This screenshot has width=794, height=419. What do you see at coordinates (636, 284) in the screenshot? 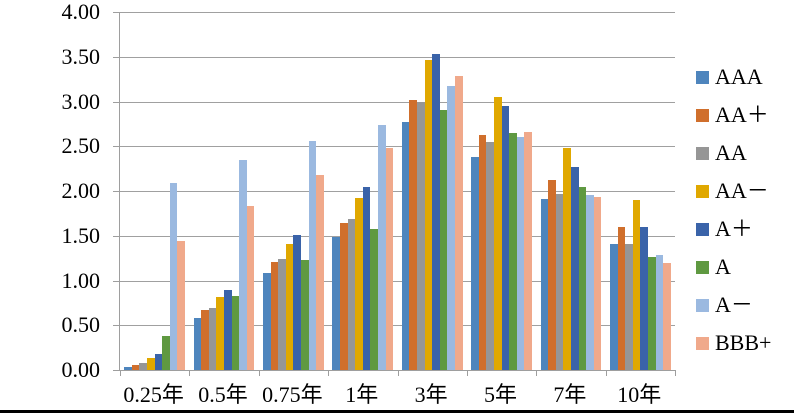
I see `bar-s3-c7` at bounding box center [636, 284].